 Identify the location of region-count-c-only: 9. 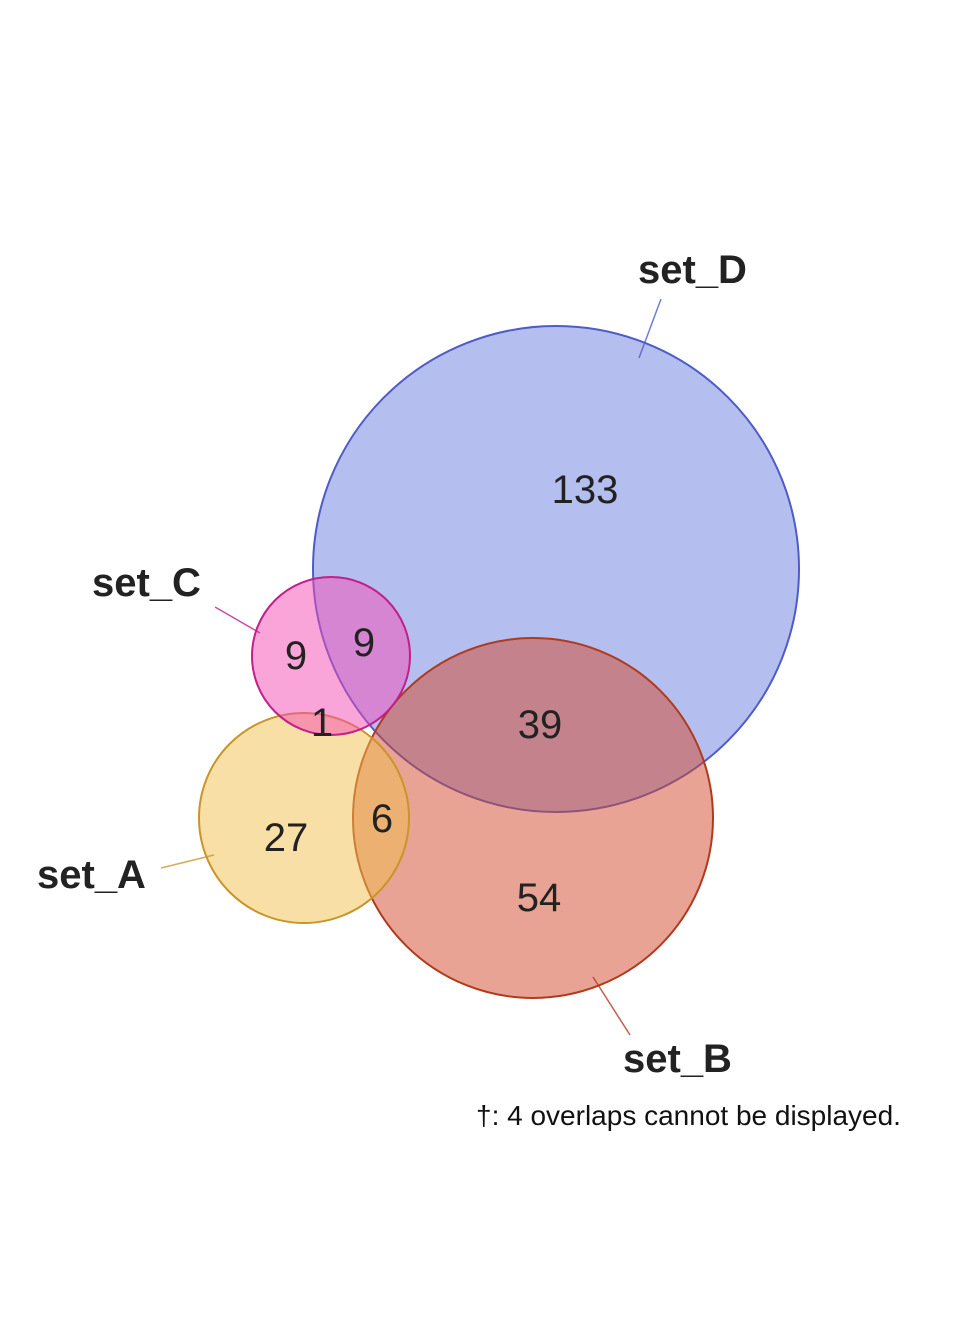
(296, 656).